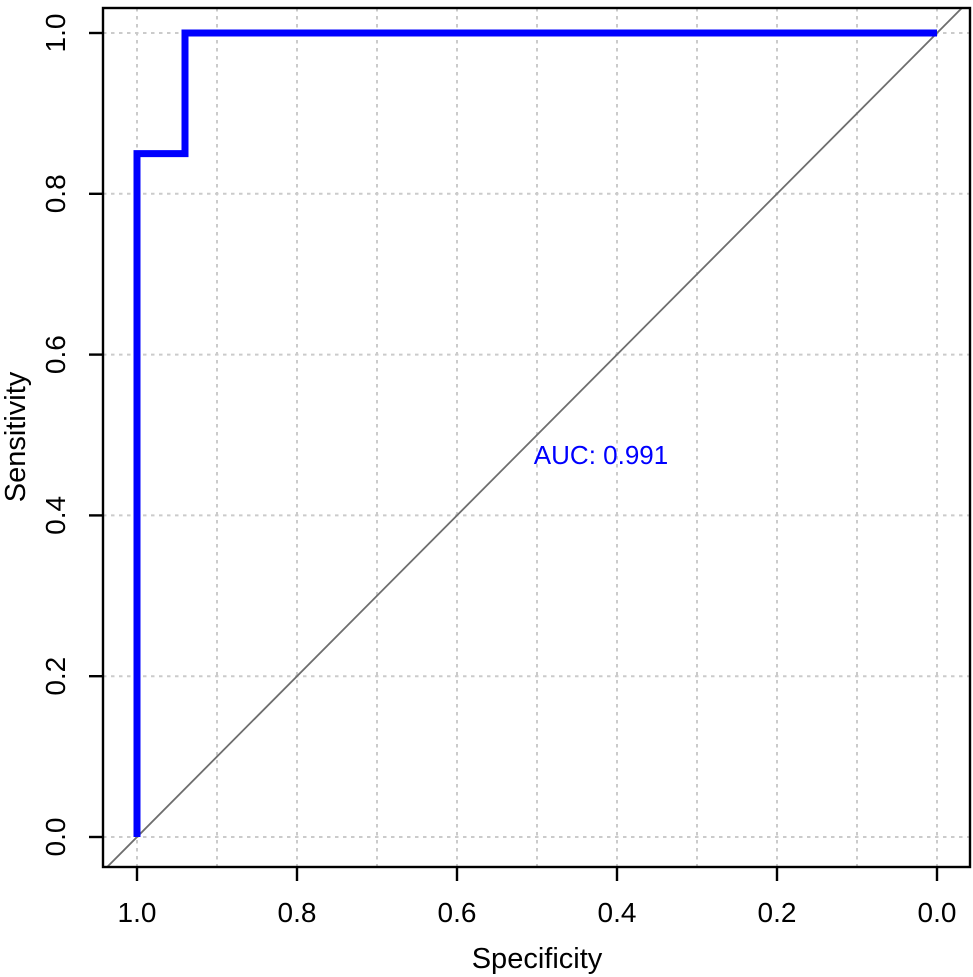 The height and width of the screenshot is (977, 973). What do you see at coordinates (55, 837) in the screenshot?
I see `y-tick-label: 0.0` at bounding box center [55, 837].